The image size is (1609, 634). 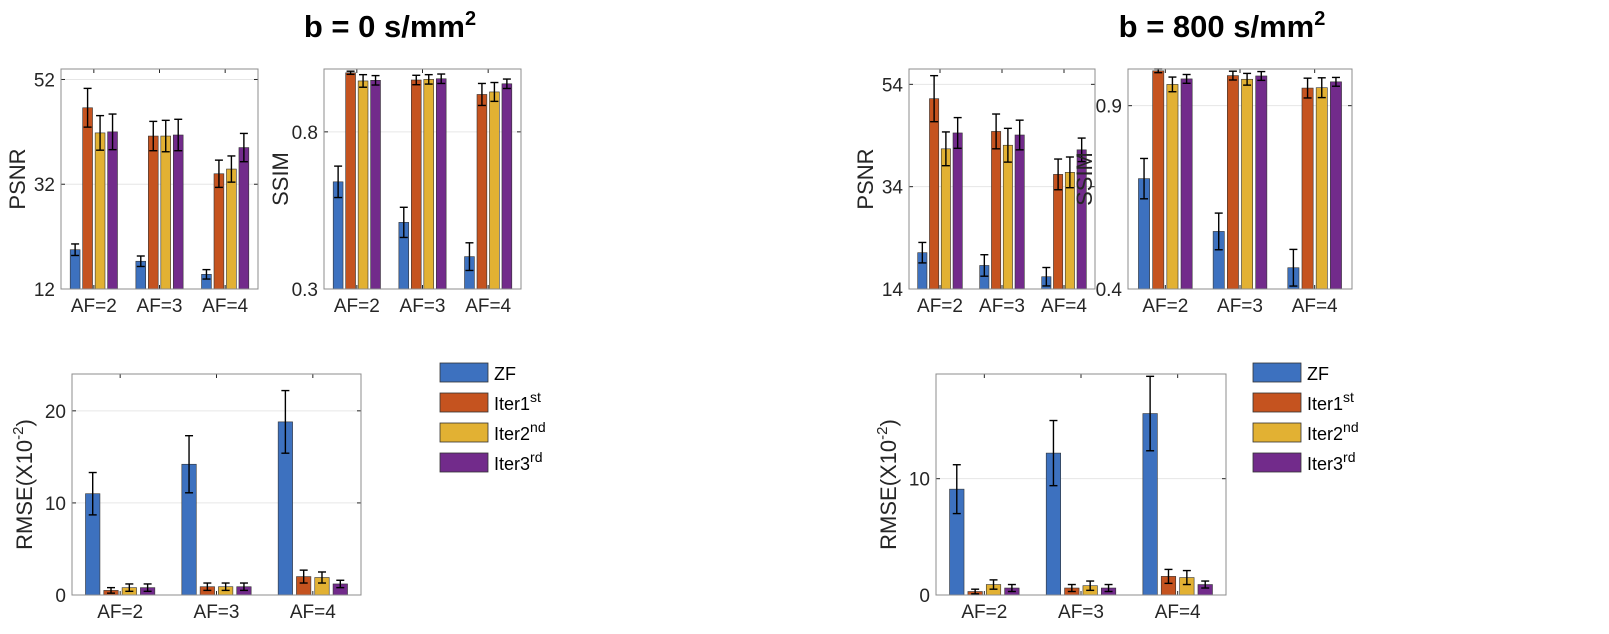 What do you see at coordinates (44, 290) in the screenshot?
I see `y-tick-label: 12` at bounding box center [44, 290].